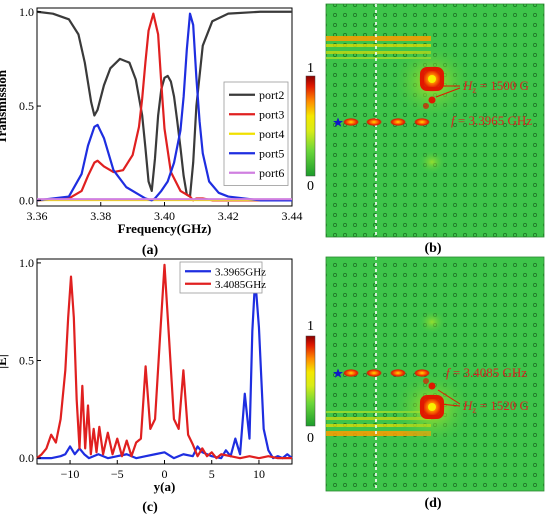 This screenshot has width=550, height=516. What do you see at coordinates (212, 474) in the screenshot?
I see `x-tick-label: 5` at bounding box center [212, 474].